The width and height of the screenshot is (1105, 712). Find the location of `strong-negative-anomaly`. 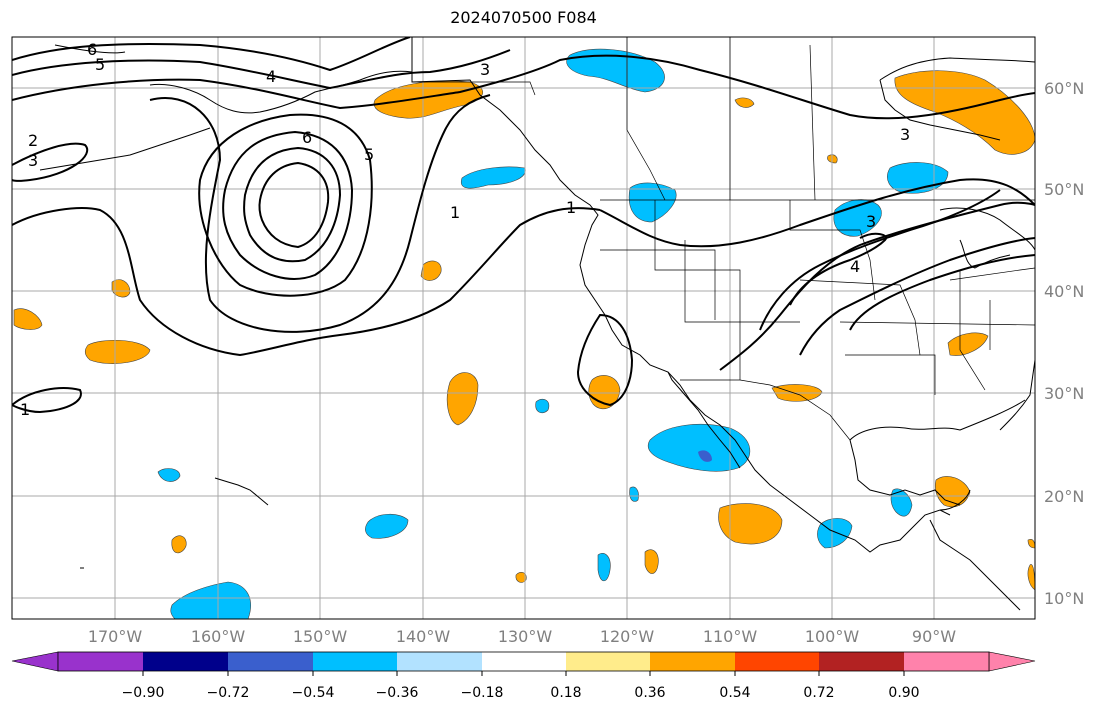

strong-negative-anomaly is located at coordinates (705, 456).